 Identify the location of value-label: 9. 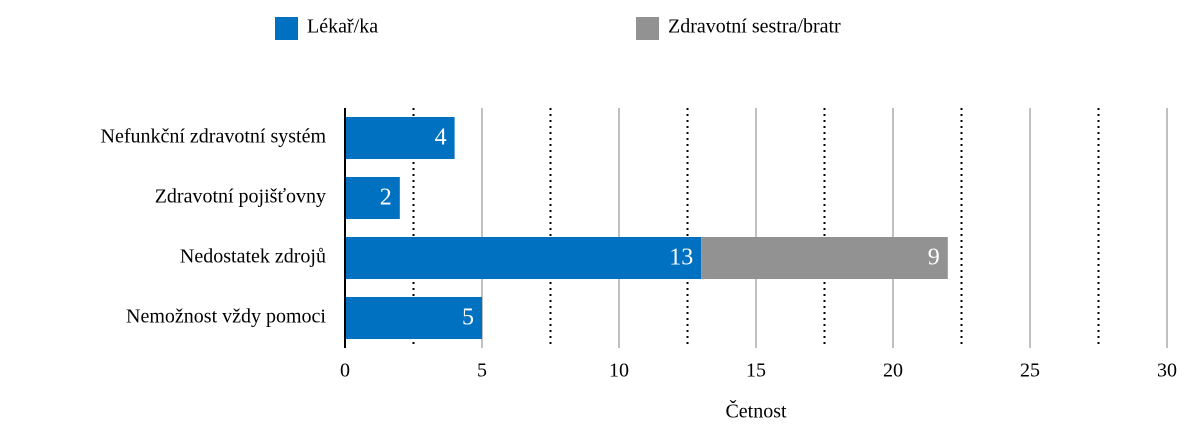
(934, 258).